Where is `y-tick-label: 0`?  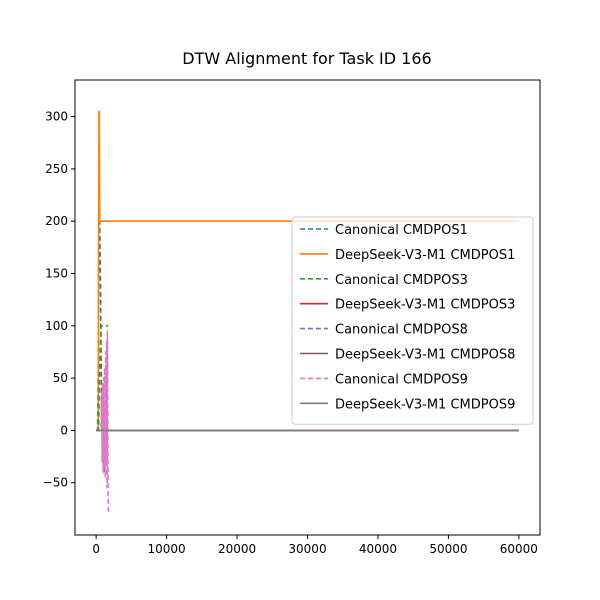
y-tick-label: 0 is located at coordinates (64, 430).